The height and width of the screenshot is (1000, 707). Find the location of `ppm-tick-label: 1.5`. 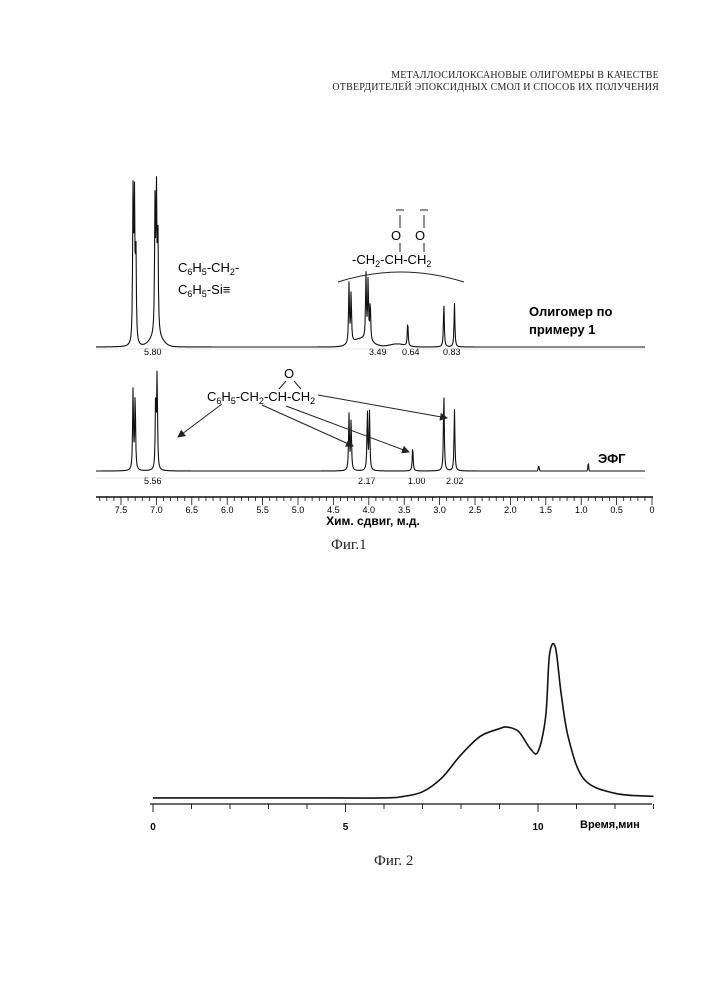

ppm-tick-label: 1.5 is located at coordinates (546, 510).